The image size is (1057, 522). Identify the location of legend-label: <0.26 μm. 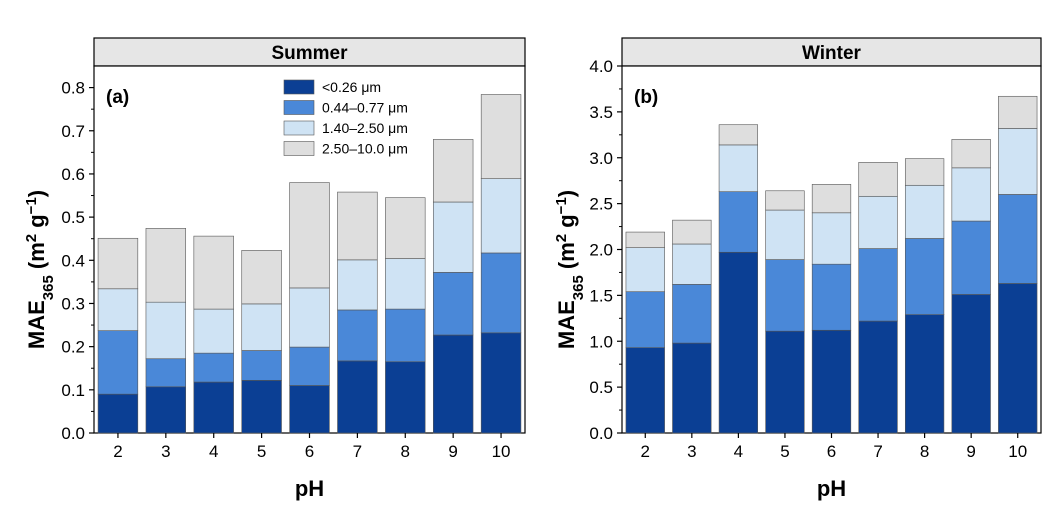
(351, 87).